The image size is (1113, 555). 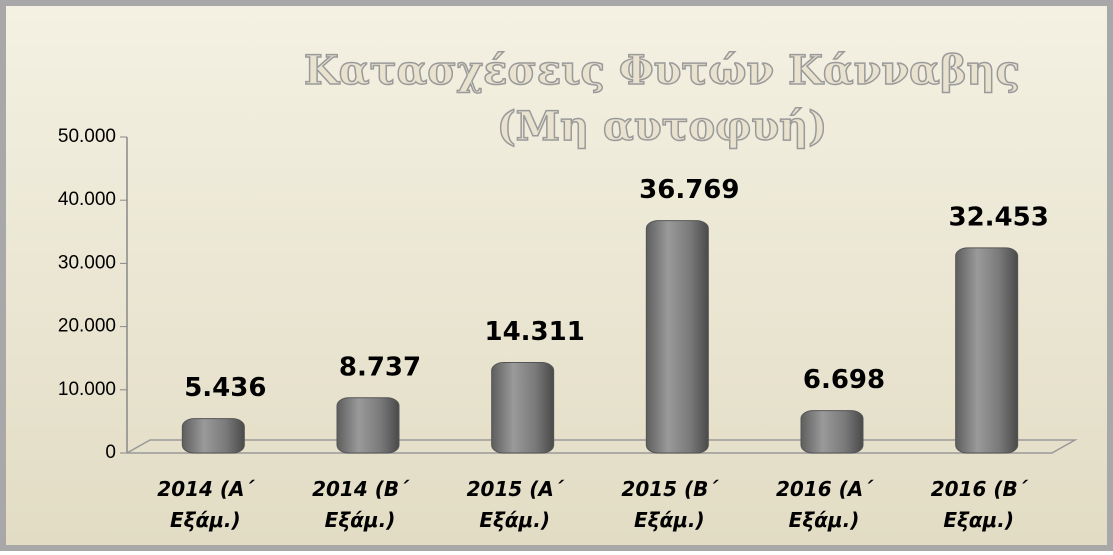 I want to click on data-label: 6.698, so click(x=844, y=380).